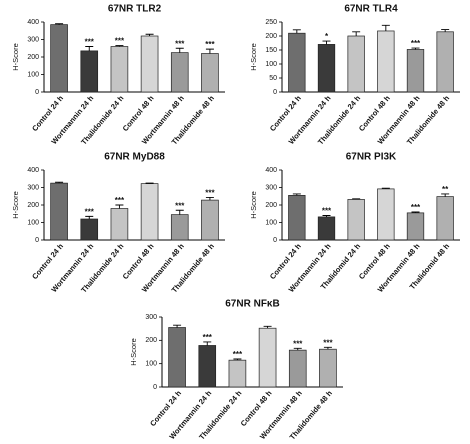  I want to click on panel-title: 67NR TLR4, so click(371, 9).